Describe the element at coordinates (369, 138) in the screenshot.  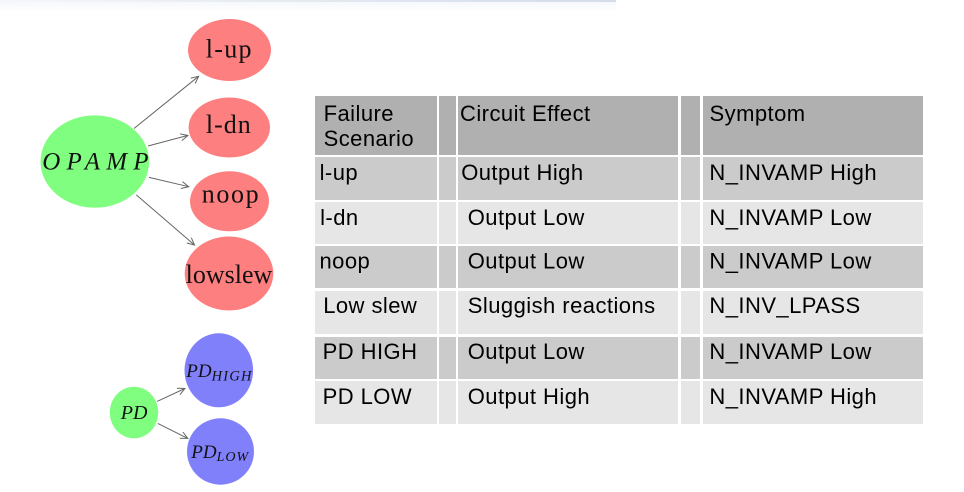
I see `svg-text: Scenario` at that location.